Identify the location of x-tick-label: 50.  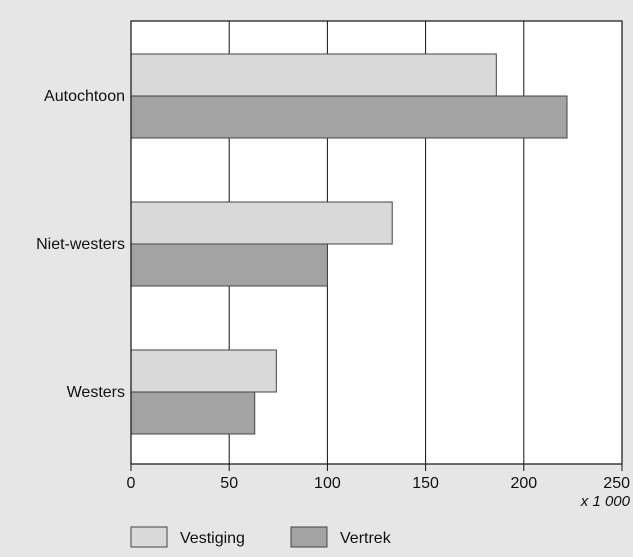
(229, 483).